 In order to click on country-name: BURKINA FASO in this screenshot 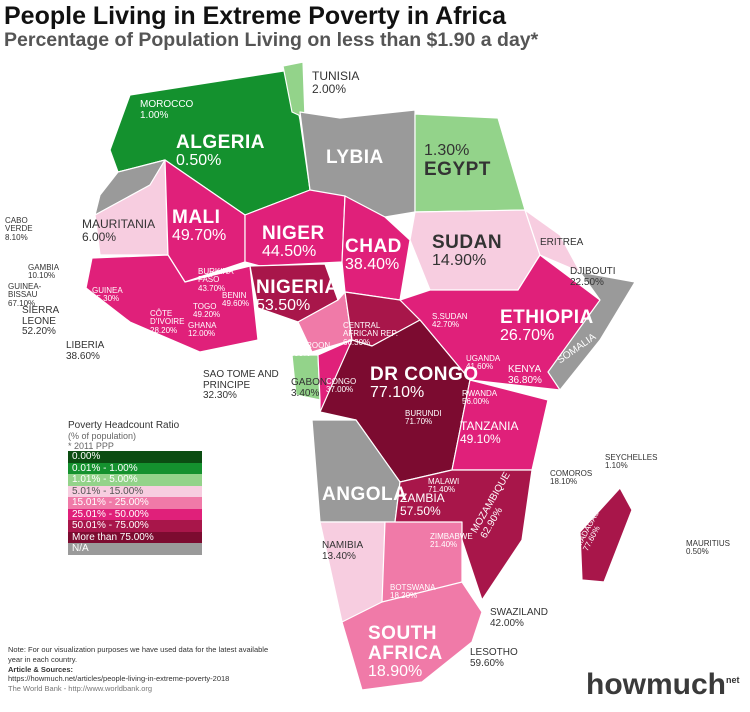, I will do `click(216, 276)`.